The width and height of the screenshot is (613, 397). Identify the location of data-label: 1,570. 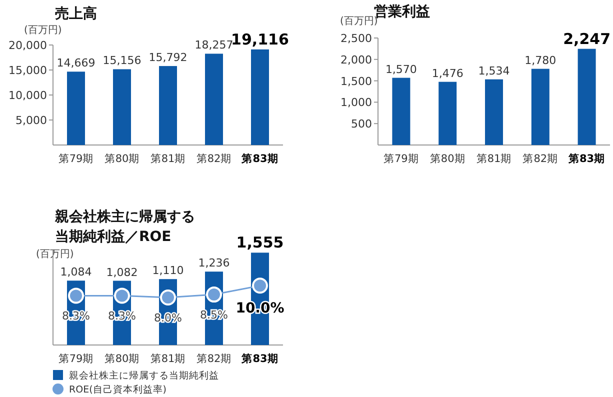
(401, 69).